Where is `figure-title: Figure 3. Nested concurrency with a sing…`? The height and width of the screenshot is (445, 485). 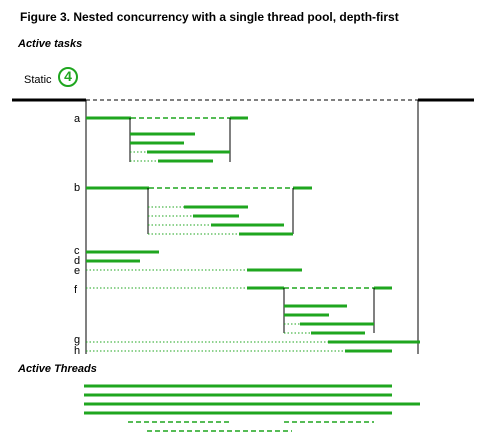
figure-title: Figure 3. Nested concurrency with a sing… is located at coordinates (209, 17).